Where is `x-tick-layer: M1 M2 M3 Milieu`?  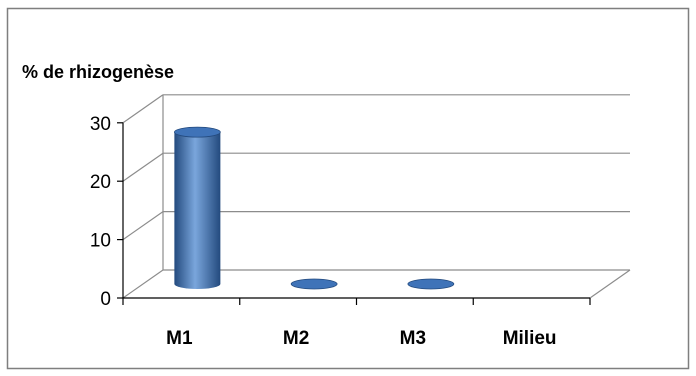
x-tick-layer: M1 M2 M3 Milieu is located at coordinates (356, 323).